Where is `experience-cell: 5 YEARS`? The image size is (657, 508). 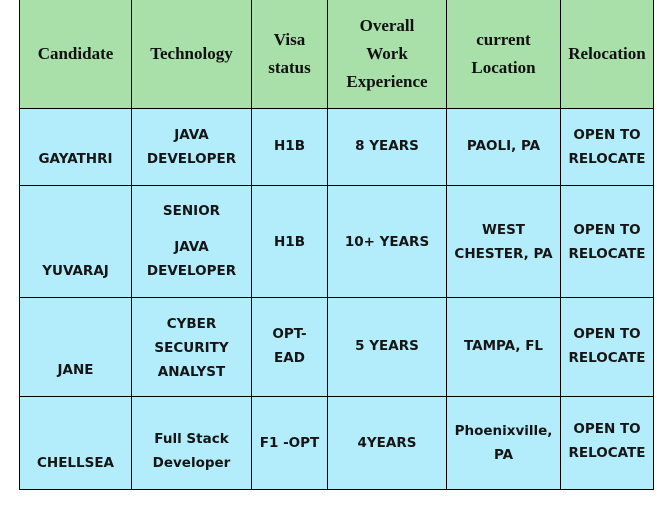 experience-cell: 5 YEARS is located at coordinates (387, 347).